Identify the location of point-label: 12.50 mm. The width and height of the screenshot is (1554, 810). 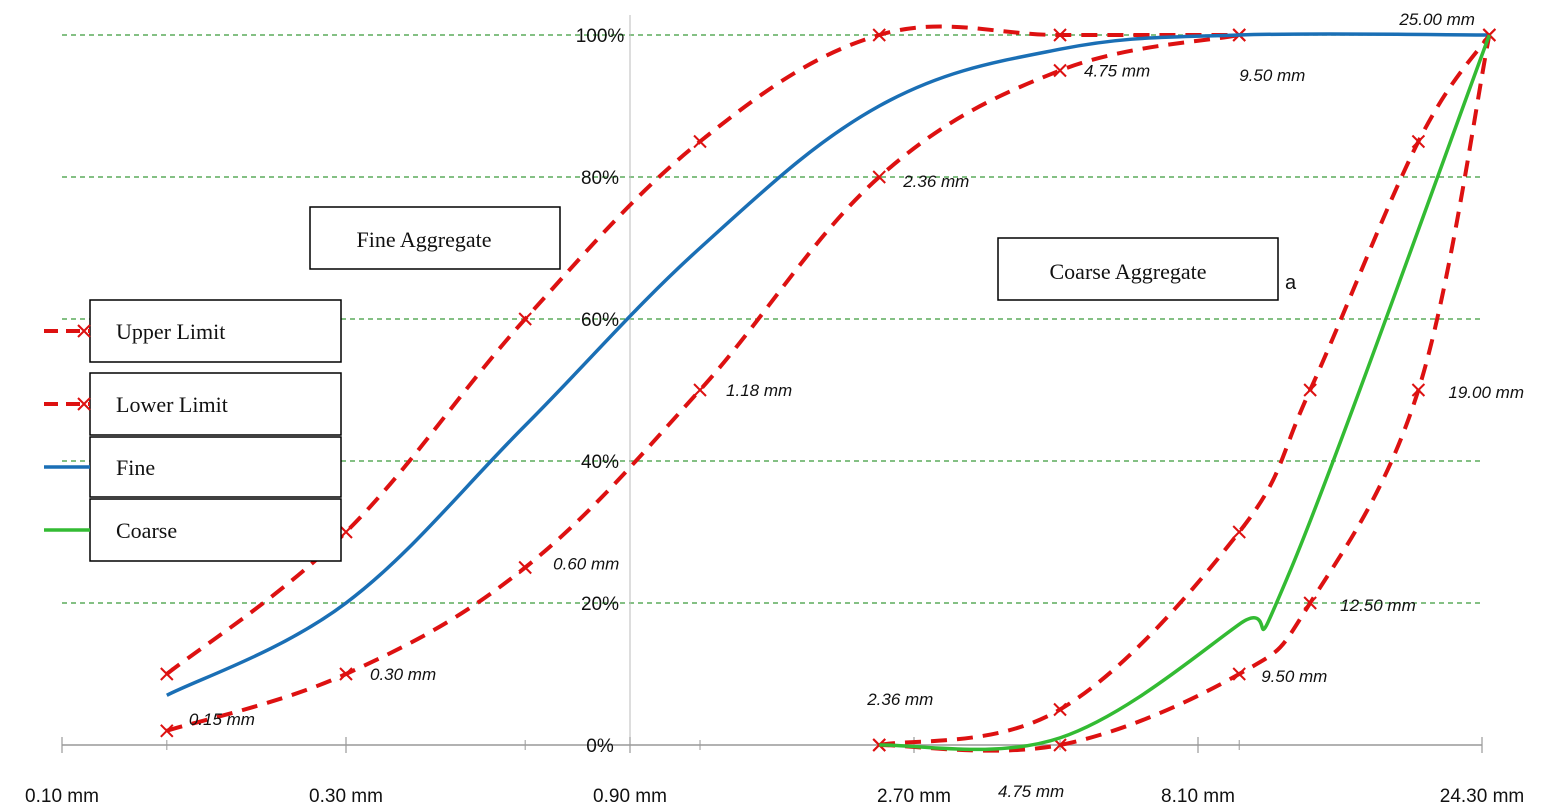
(1378, 605).